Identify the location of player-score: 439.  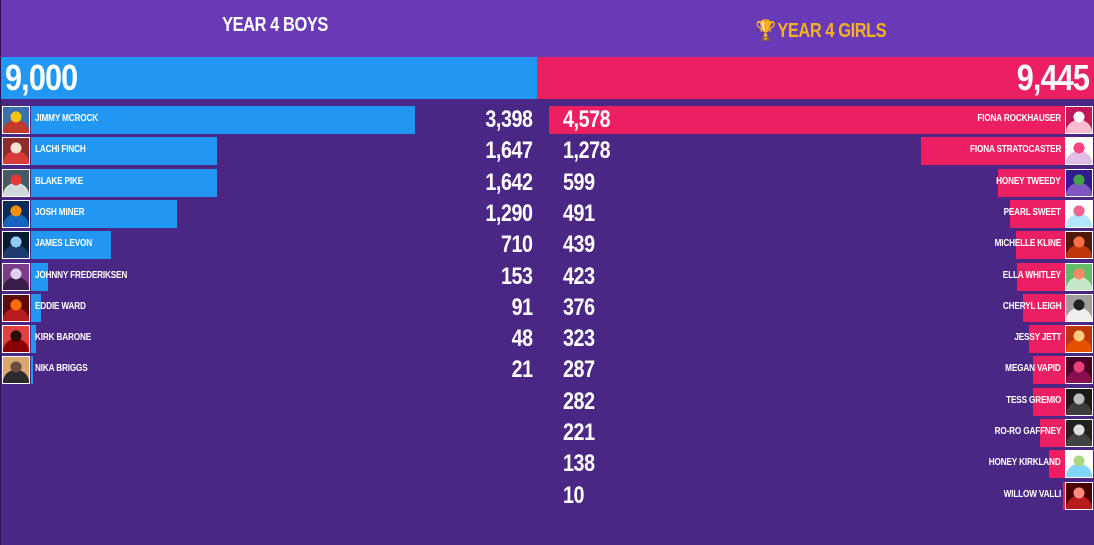
(579, 245).